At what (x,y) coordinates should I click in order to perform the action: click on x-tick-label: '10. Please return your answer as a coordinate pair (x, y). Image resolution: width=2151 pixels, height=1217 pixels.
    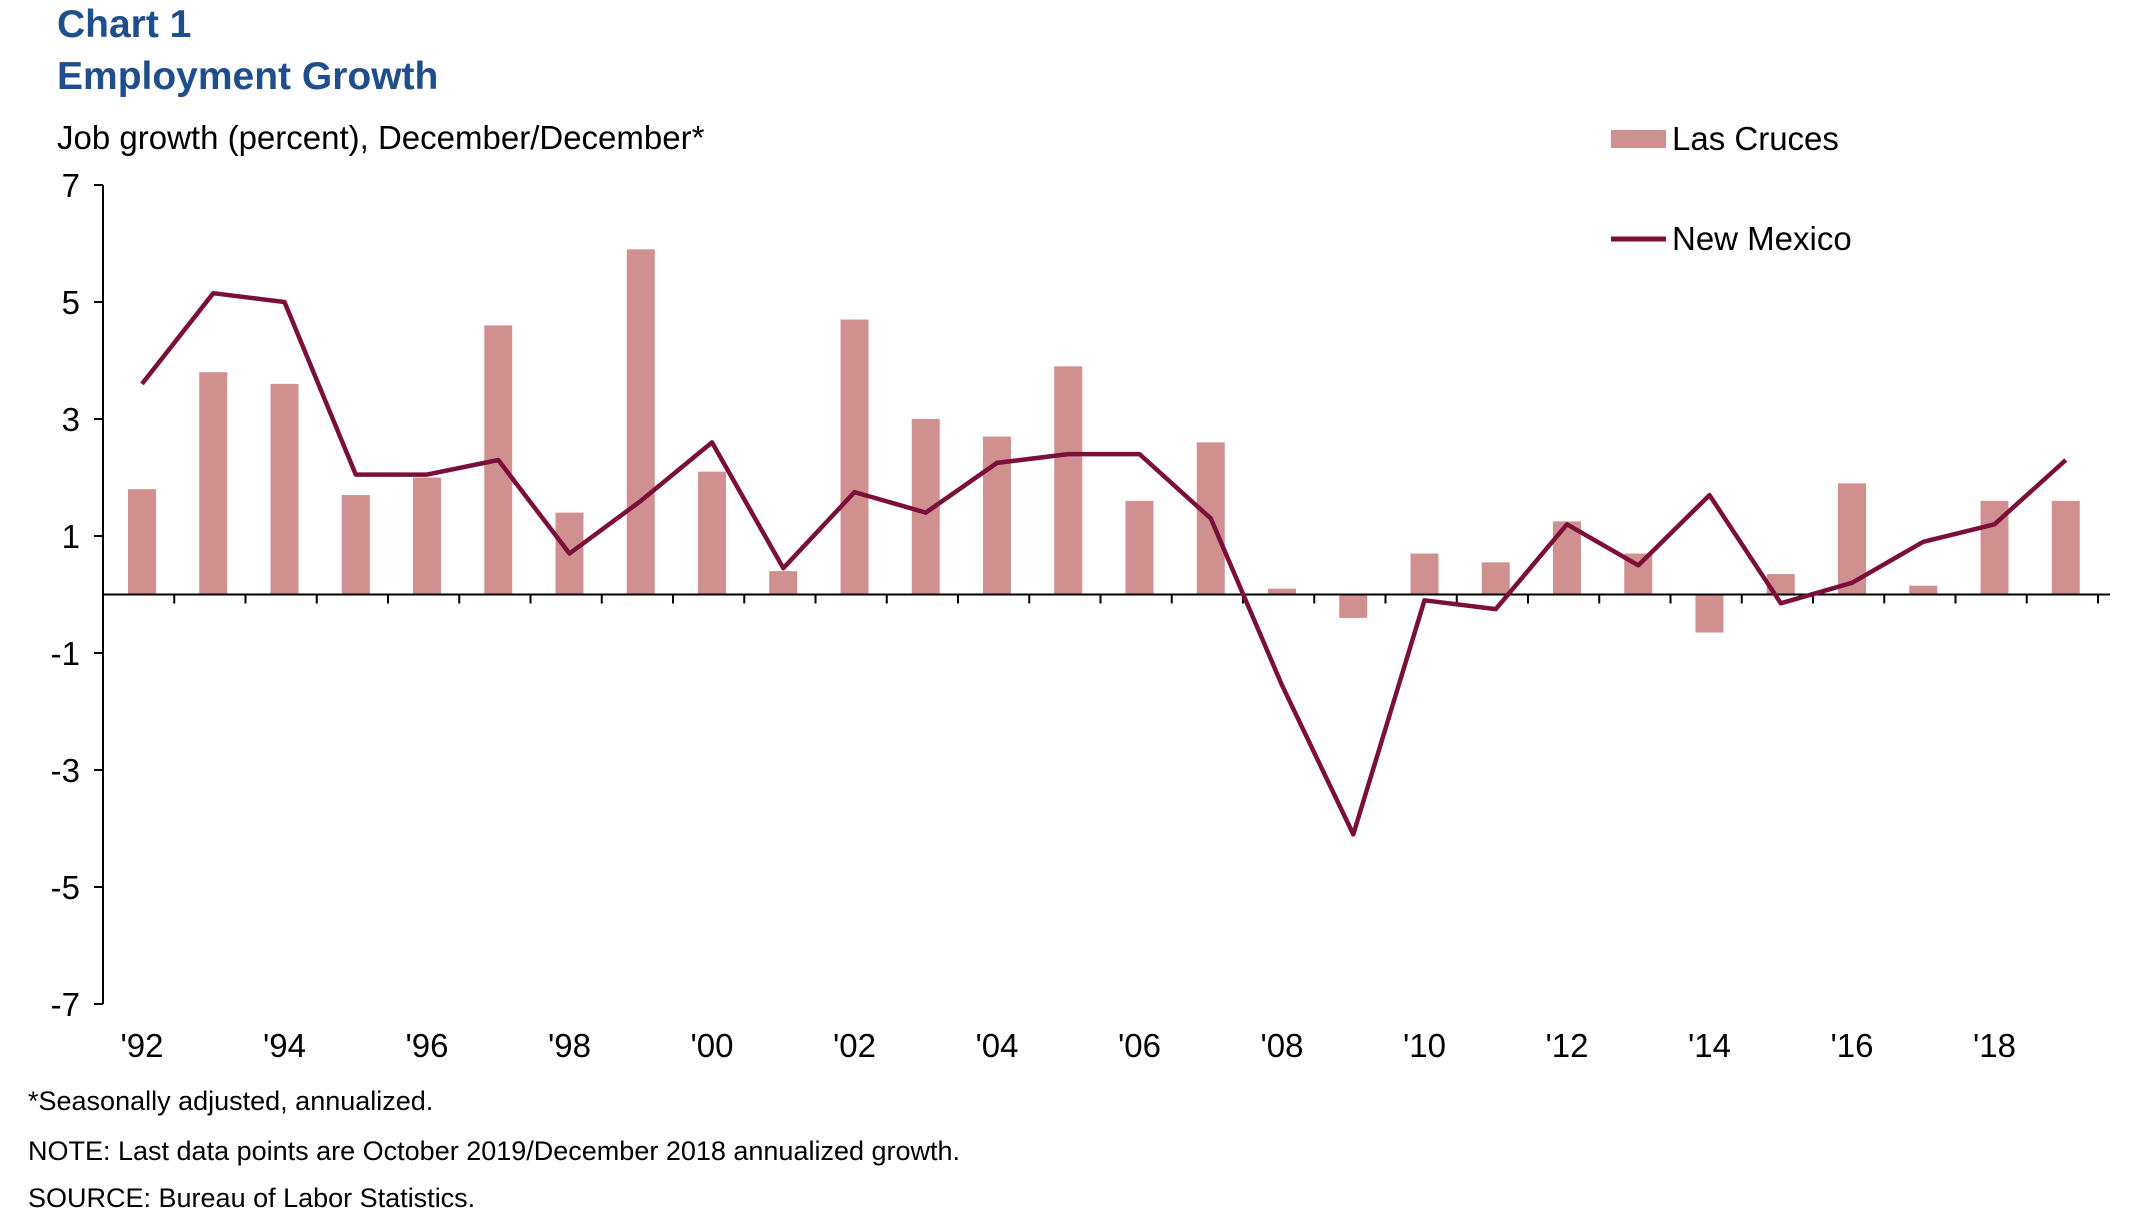
    Looking at the image, I should click on (1424, 1045).